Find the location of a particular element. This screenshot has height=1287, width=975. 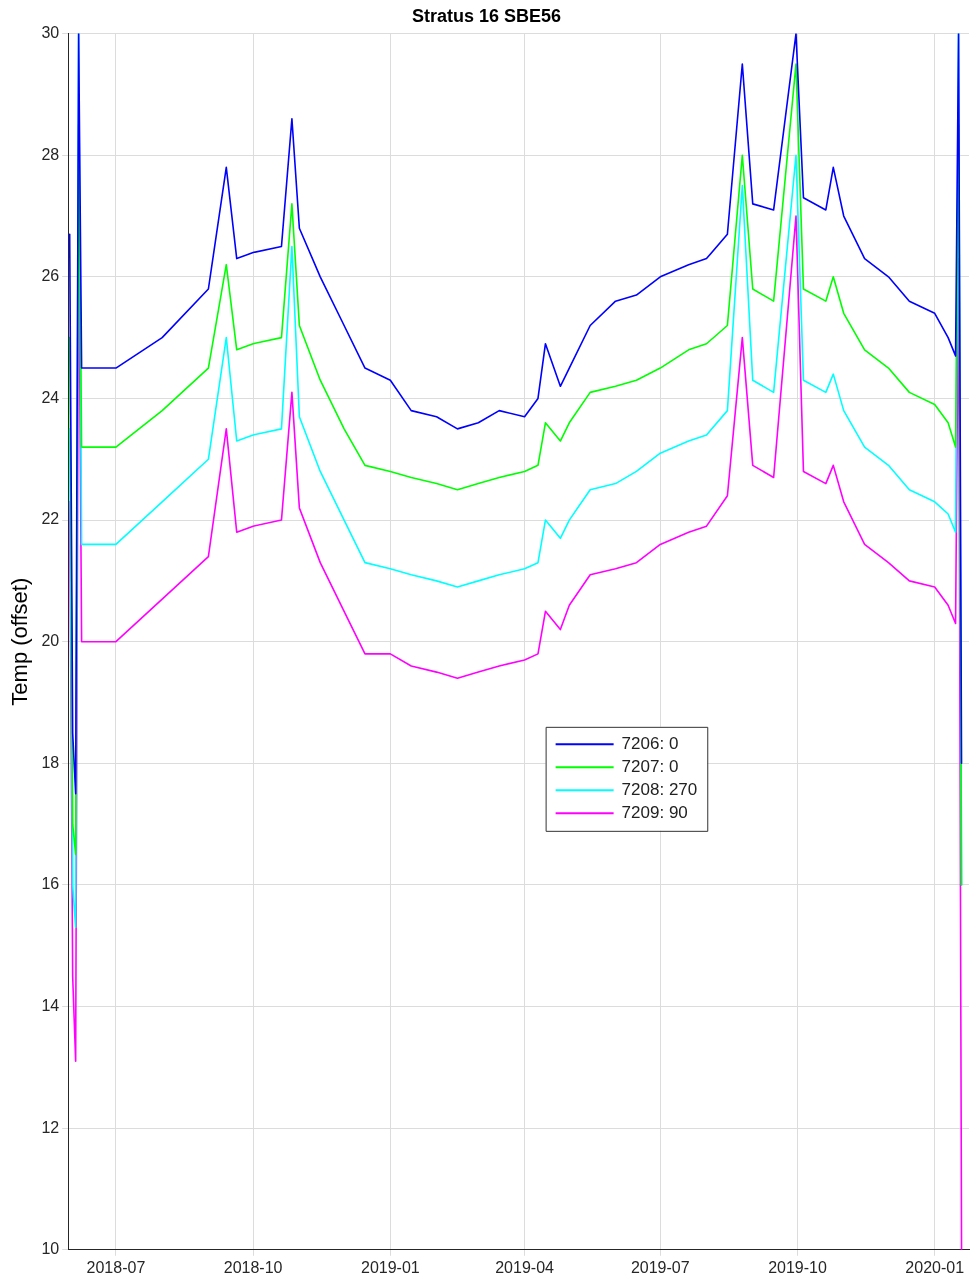

legend-label: 7208: 270 is located at coordinates (659, 790).